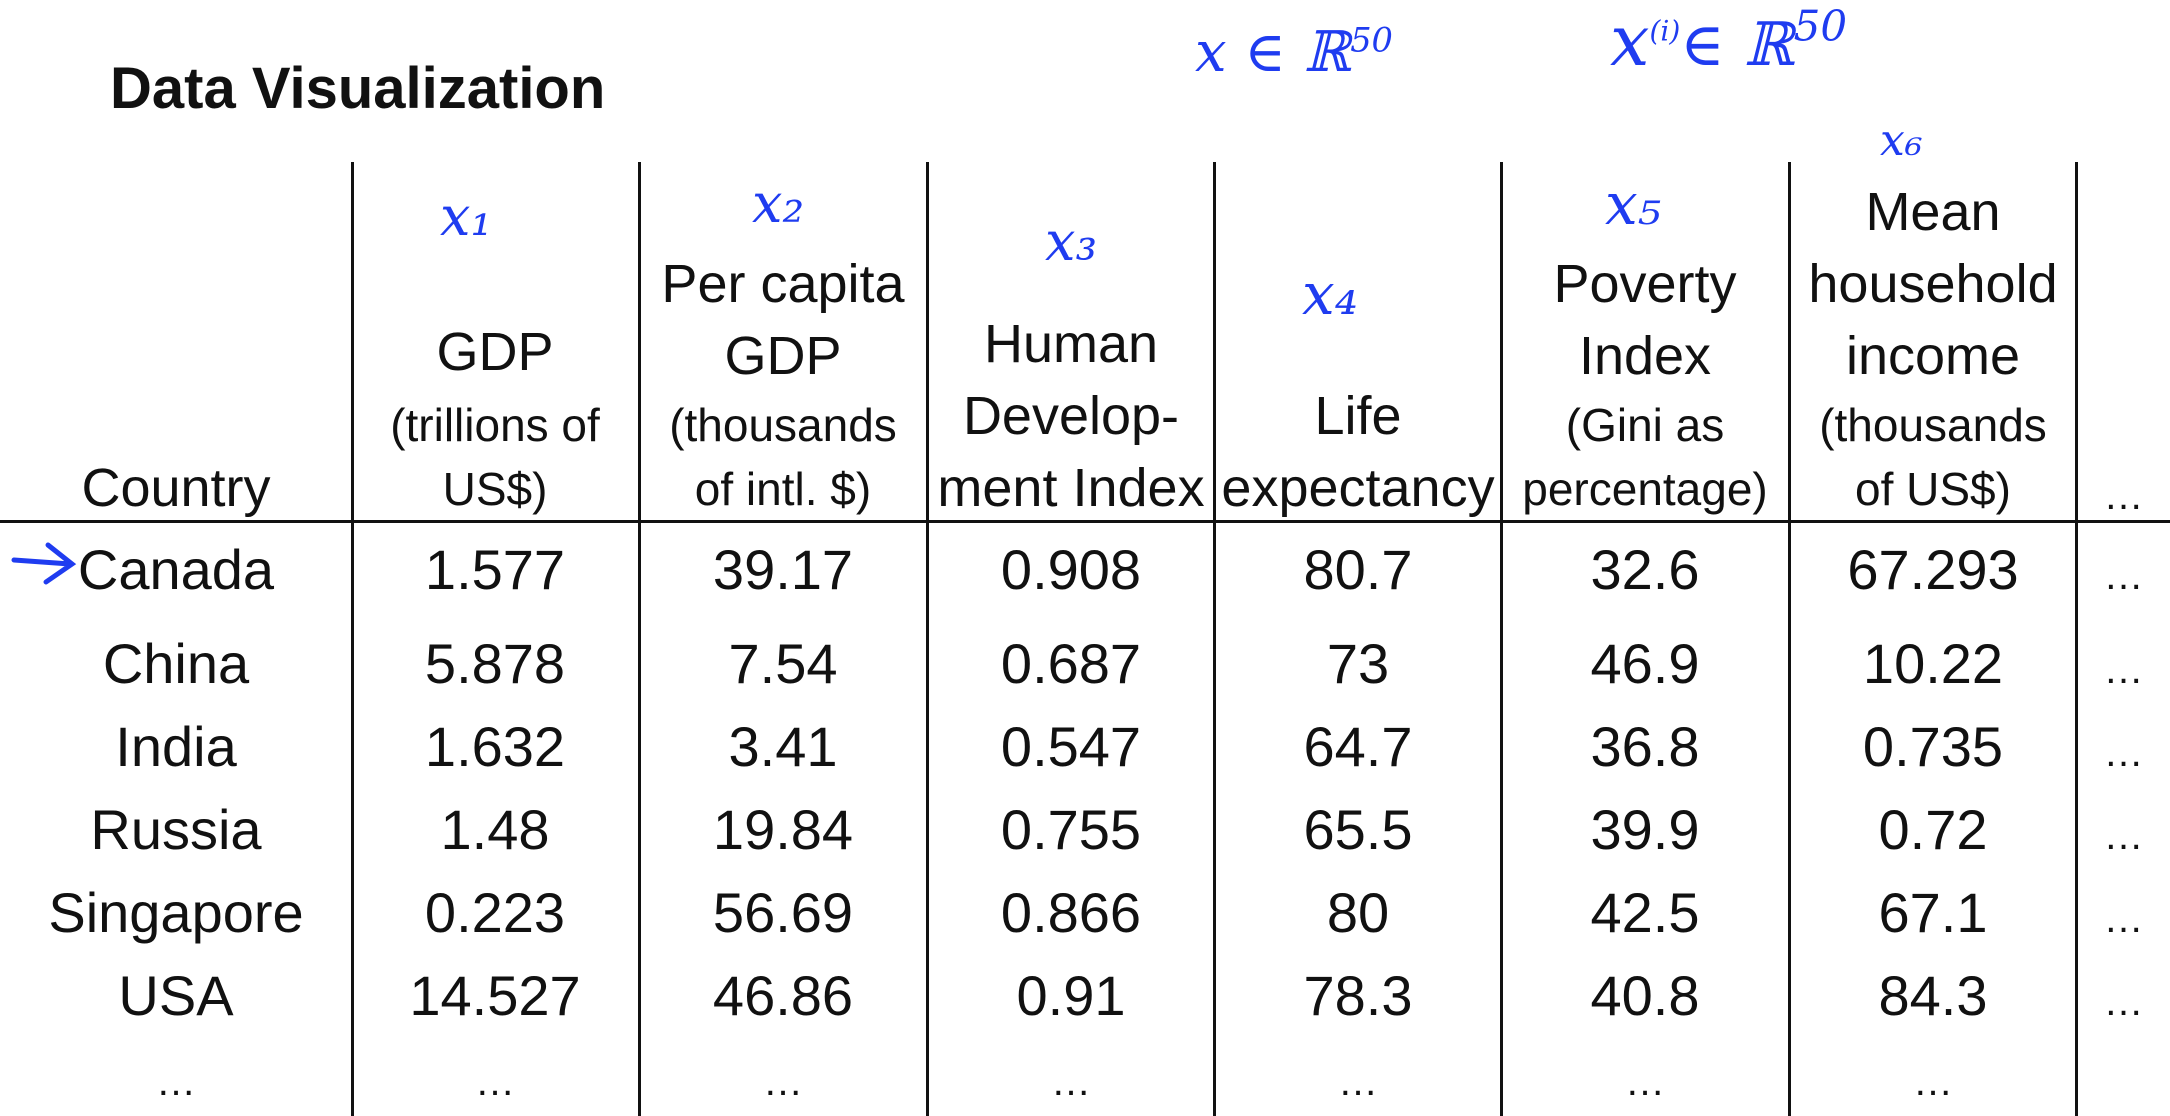 Image resolution: width=2170 pixels, height=1116 pixels. I want to click on header-country: Country, so click(176, 488).